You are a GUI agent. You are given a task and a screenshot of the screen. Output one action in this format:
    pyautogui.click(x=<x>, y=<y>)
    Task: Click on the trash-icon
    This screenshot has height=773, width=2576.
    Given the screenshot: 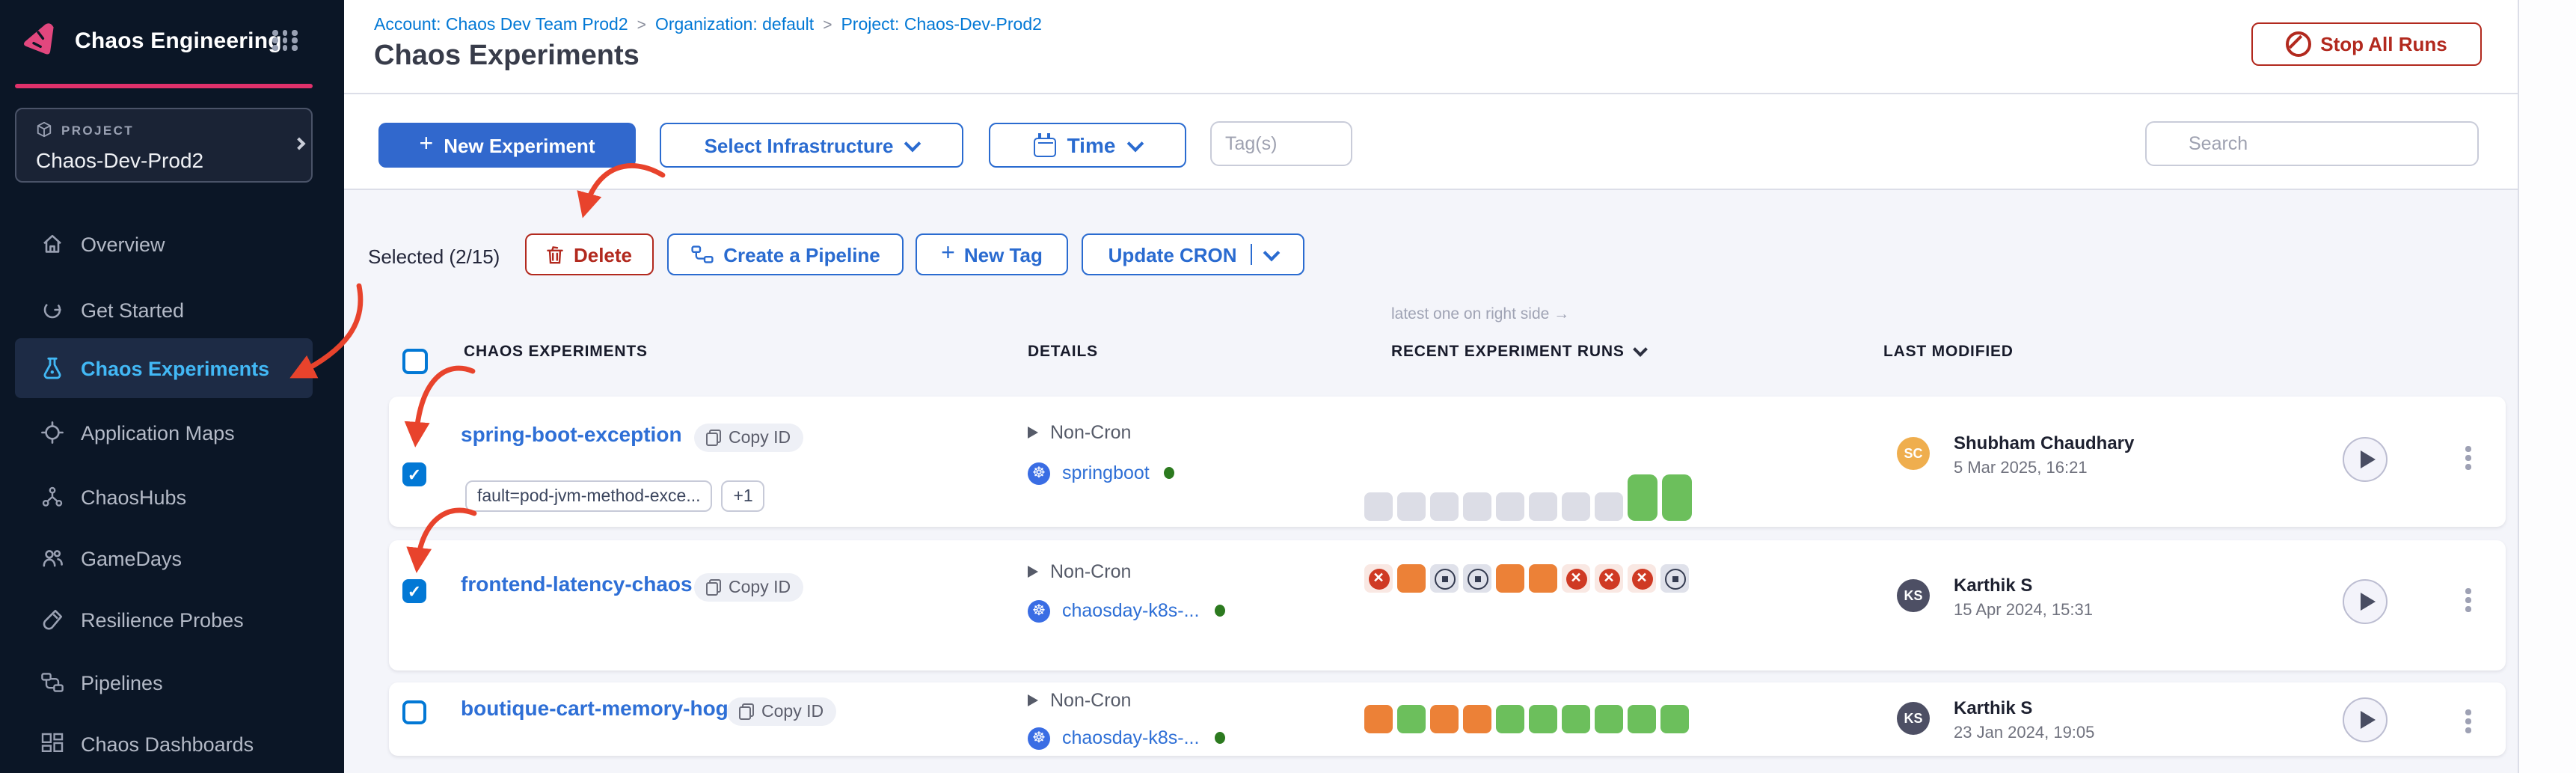 What is the action you would take?
    pyautogui.click(x=556, y=254)
    